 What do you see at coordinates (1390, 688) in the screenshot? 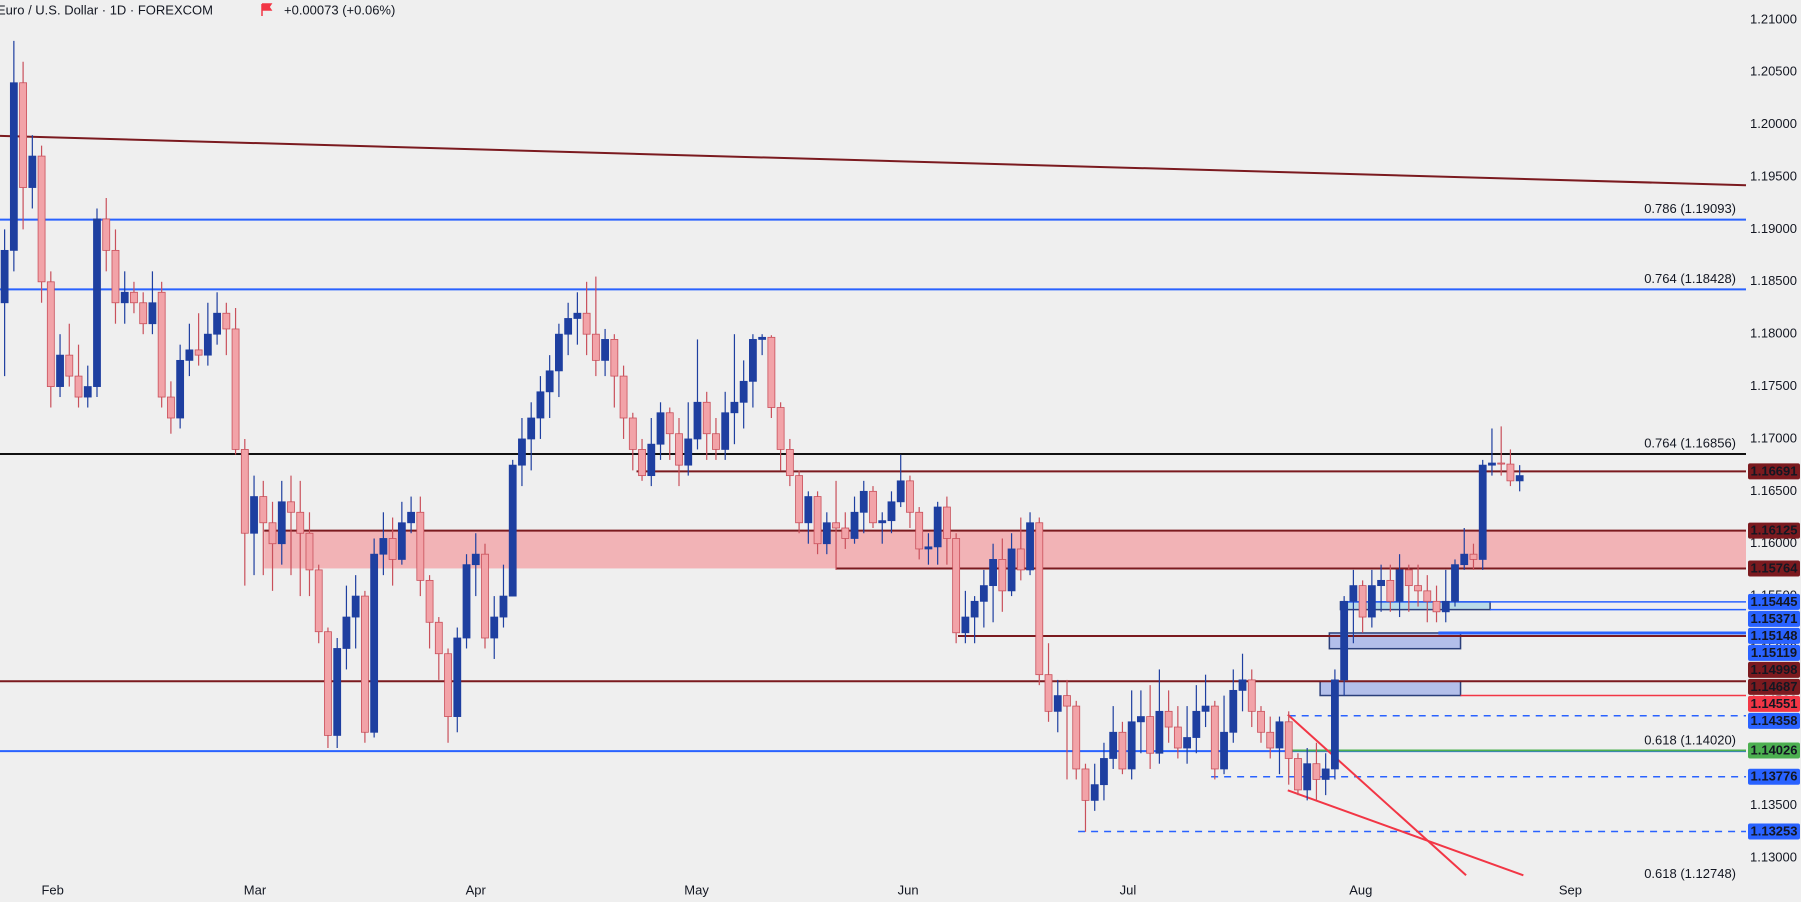
I see `zone` at bounding box center [1390, 688].